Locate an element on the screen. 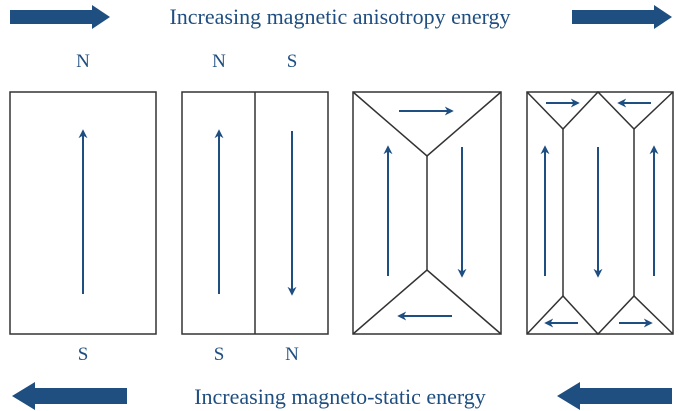 The image size is (684, 411). bottom-caption: Increasing magneto-static energy is located at coordinates (340, 396).